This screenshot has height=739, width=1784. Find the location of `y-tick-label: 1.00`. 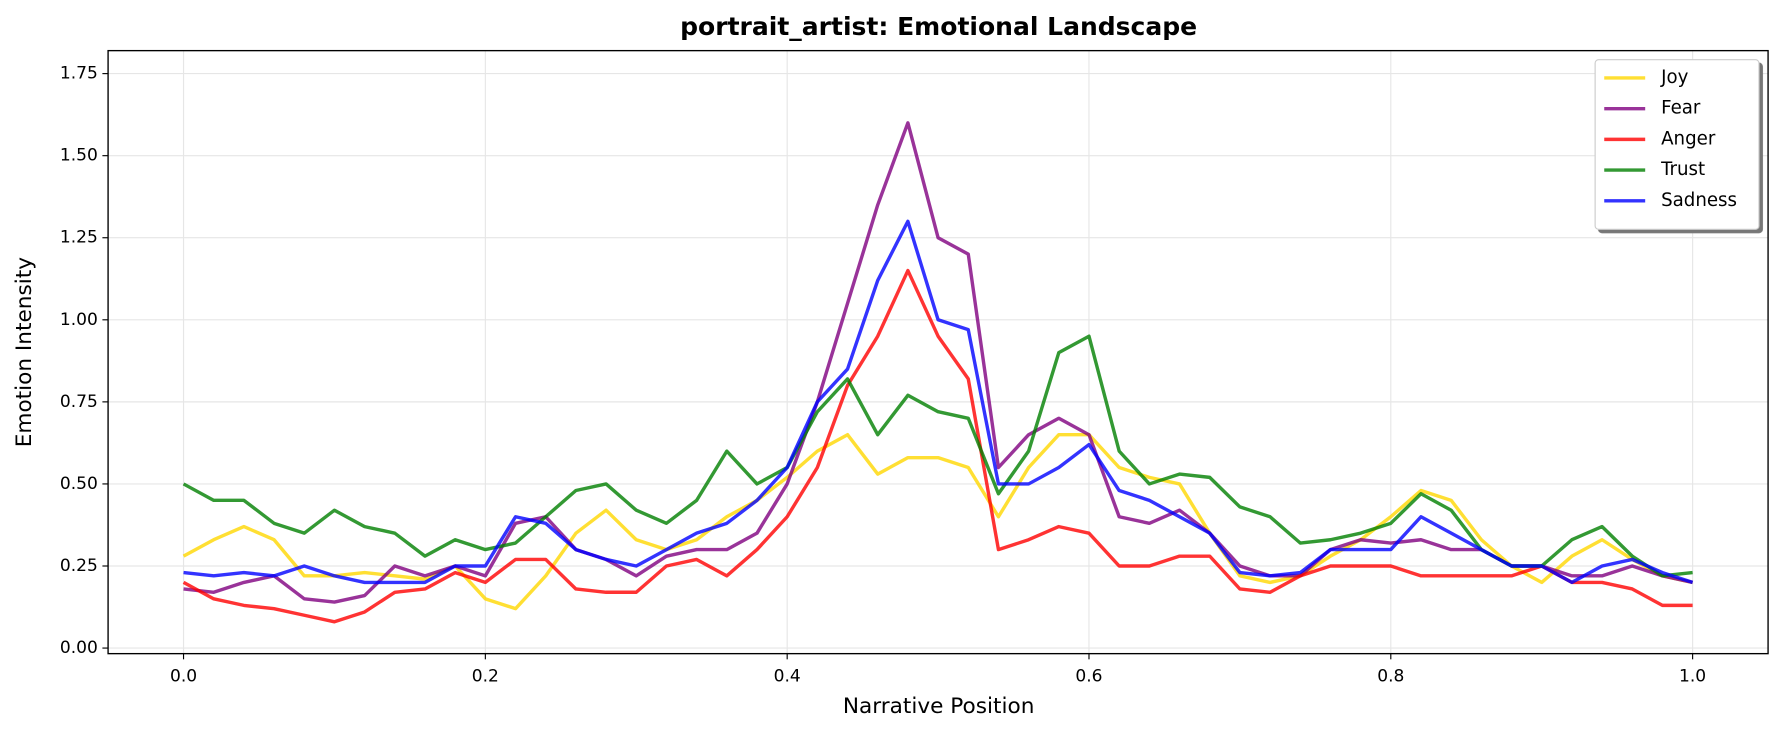

y-tick-label: 1.00 is located at coordinates (79, 320).